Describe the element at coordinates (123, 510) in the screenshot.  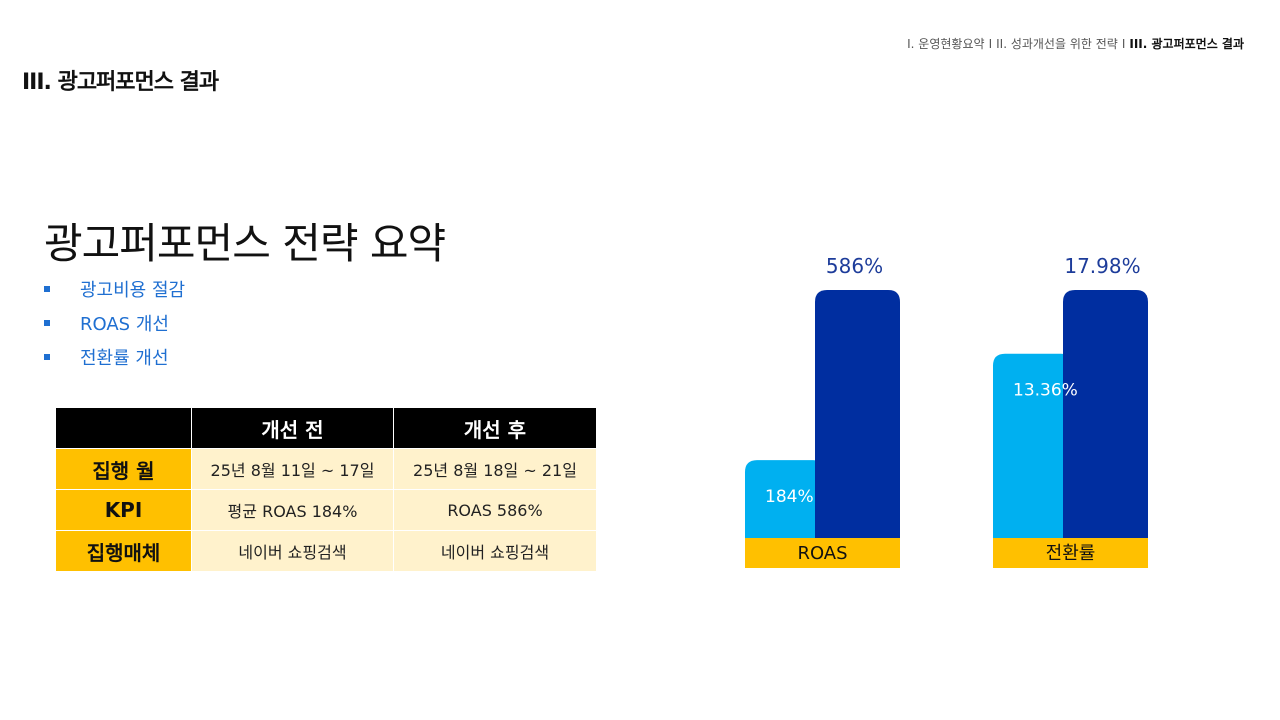
I see `row-label: KPI` at that location.